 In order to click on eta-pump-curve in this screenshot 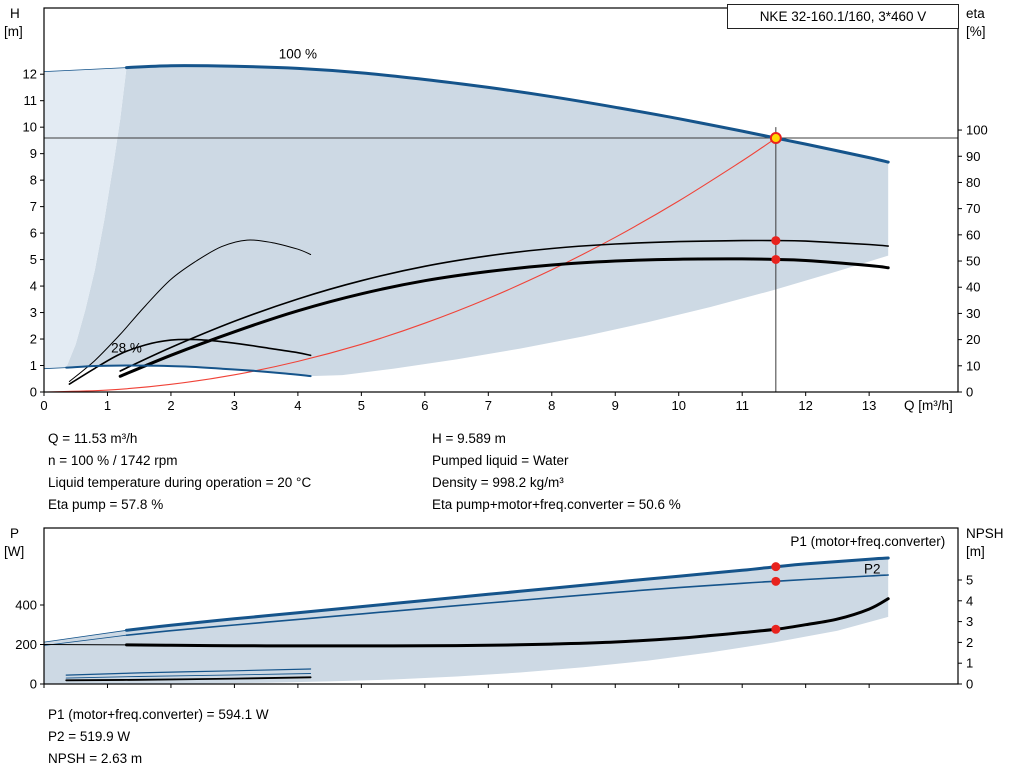, I will do `click(504, 305)`.